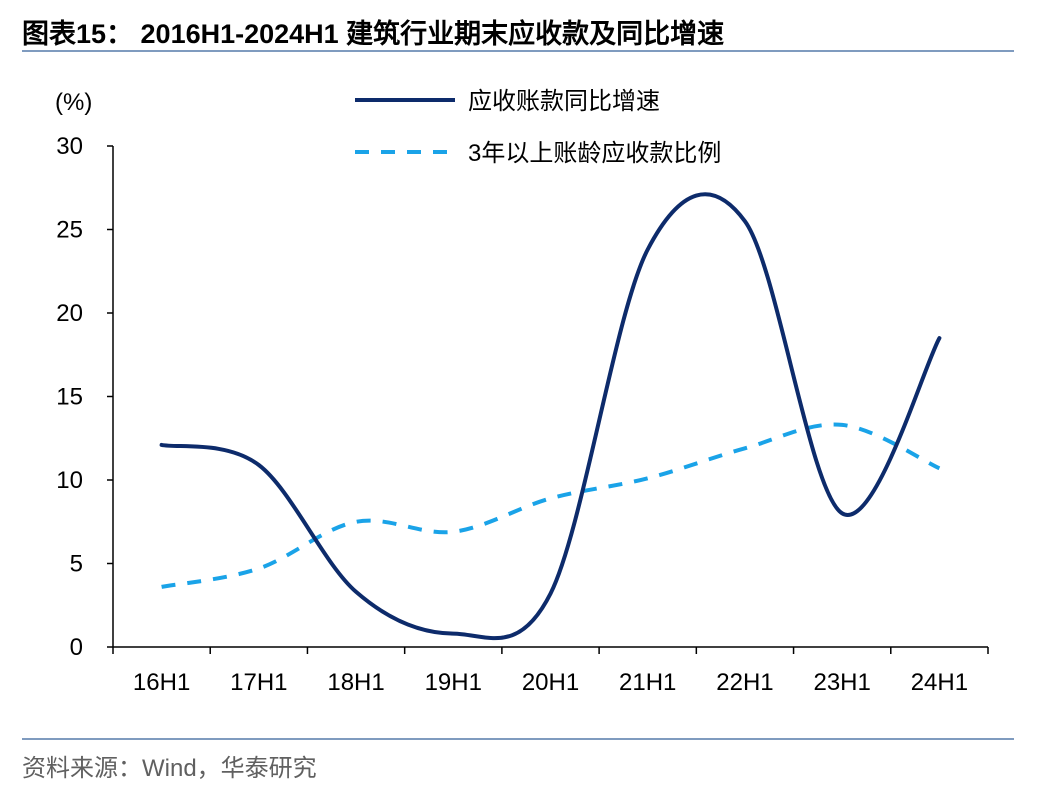 The width and height of the screenshot is (1048, 788). What do you see at coordinates (594, 153) in the screenshot?
I see `legend-label-1: 3年以上账龄应收款比例` at bounding box center [594, 153].